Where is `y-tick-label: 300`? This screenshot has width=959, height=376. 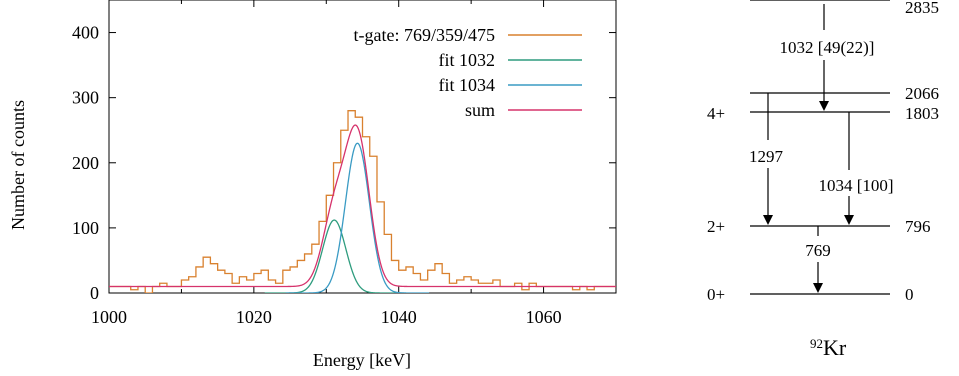 y-tick-label: 300 is located at coordinates (85, 98).